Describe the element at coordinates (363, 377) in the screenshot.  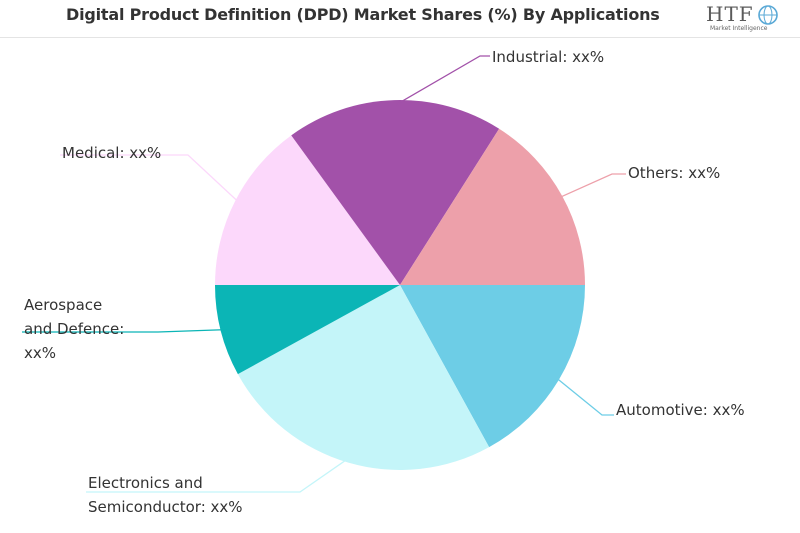
I see `pie-slice-electronics-and-semiconductor` at that location.